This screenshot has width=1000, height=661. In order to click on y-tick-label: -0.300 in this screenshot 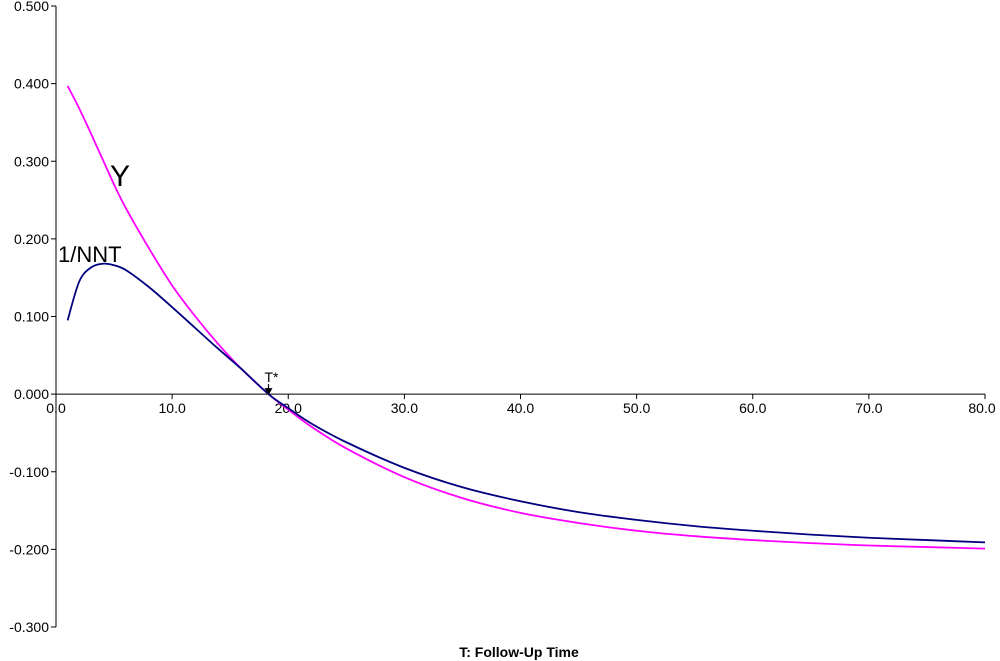, I will do `click(29, 627)`.